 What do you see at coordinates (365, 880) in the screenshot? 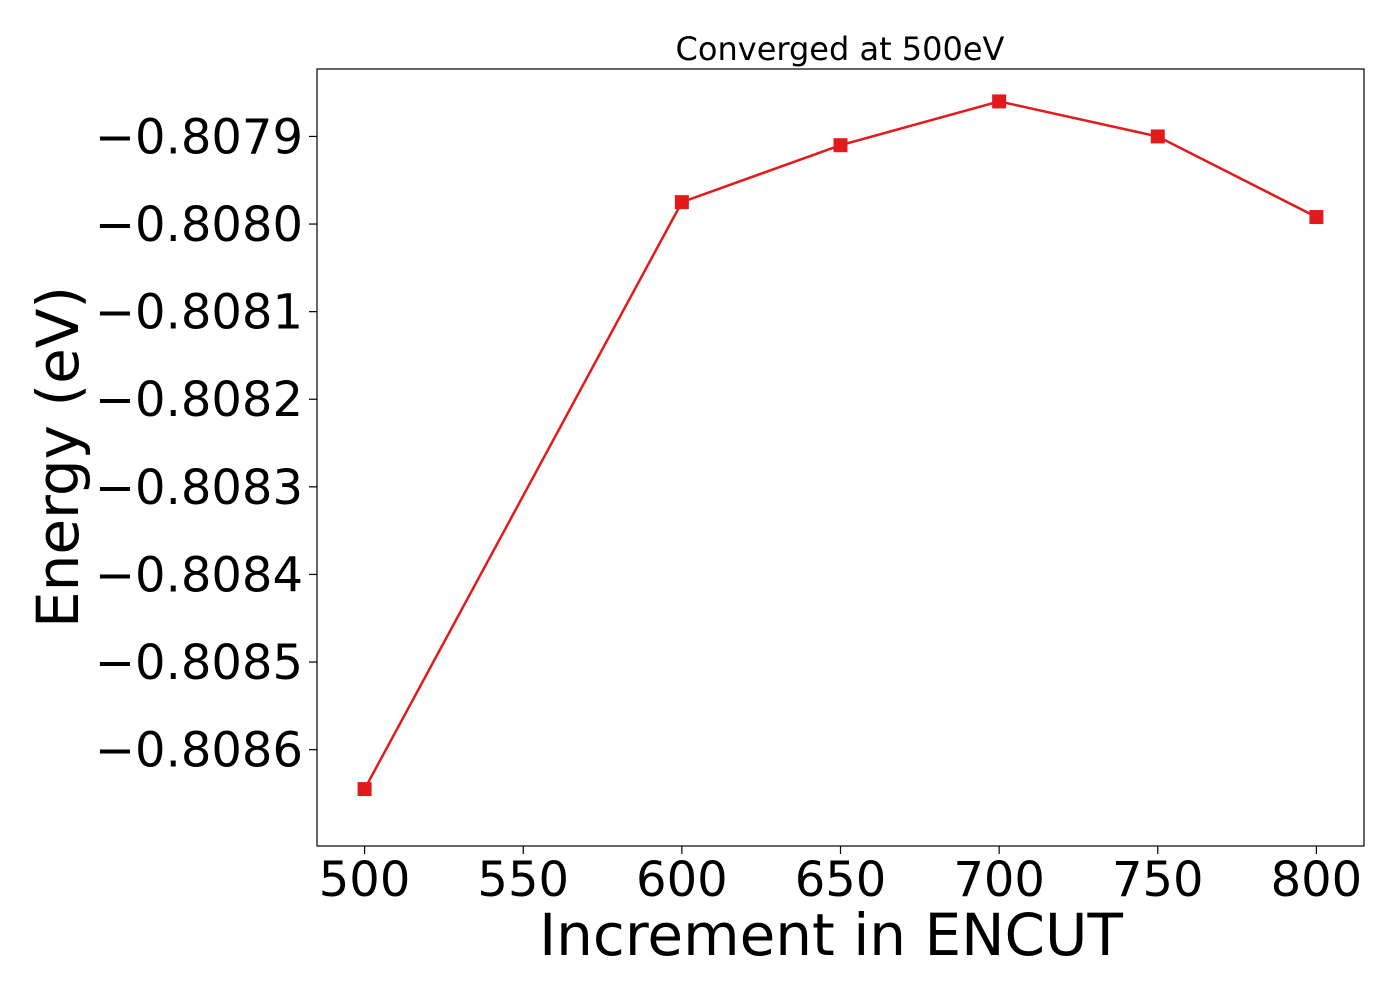
I see `x-tick-label: 500` at bounding box center [365, 880].